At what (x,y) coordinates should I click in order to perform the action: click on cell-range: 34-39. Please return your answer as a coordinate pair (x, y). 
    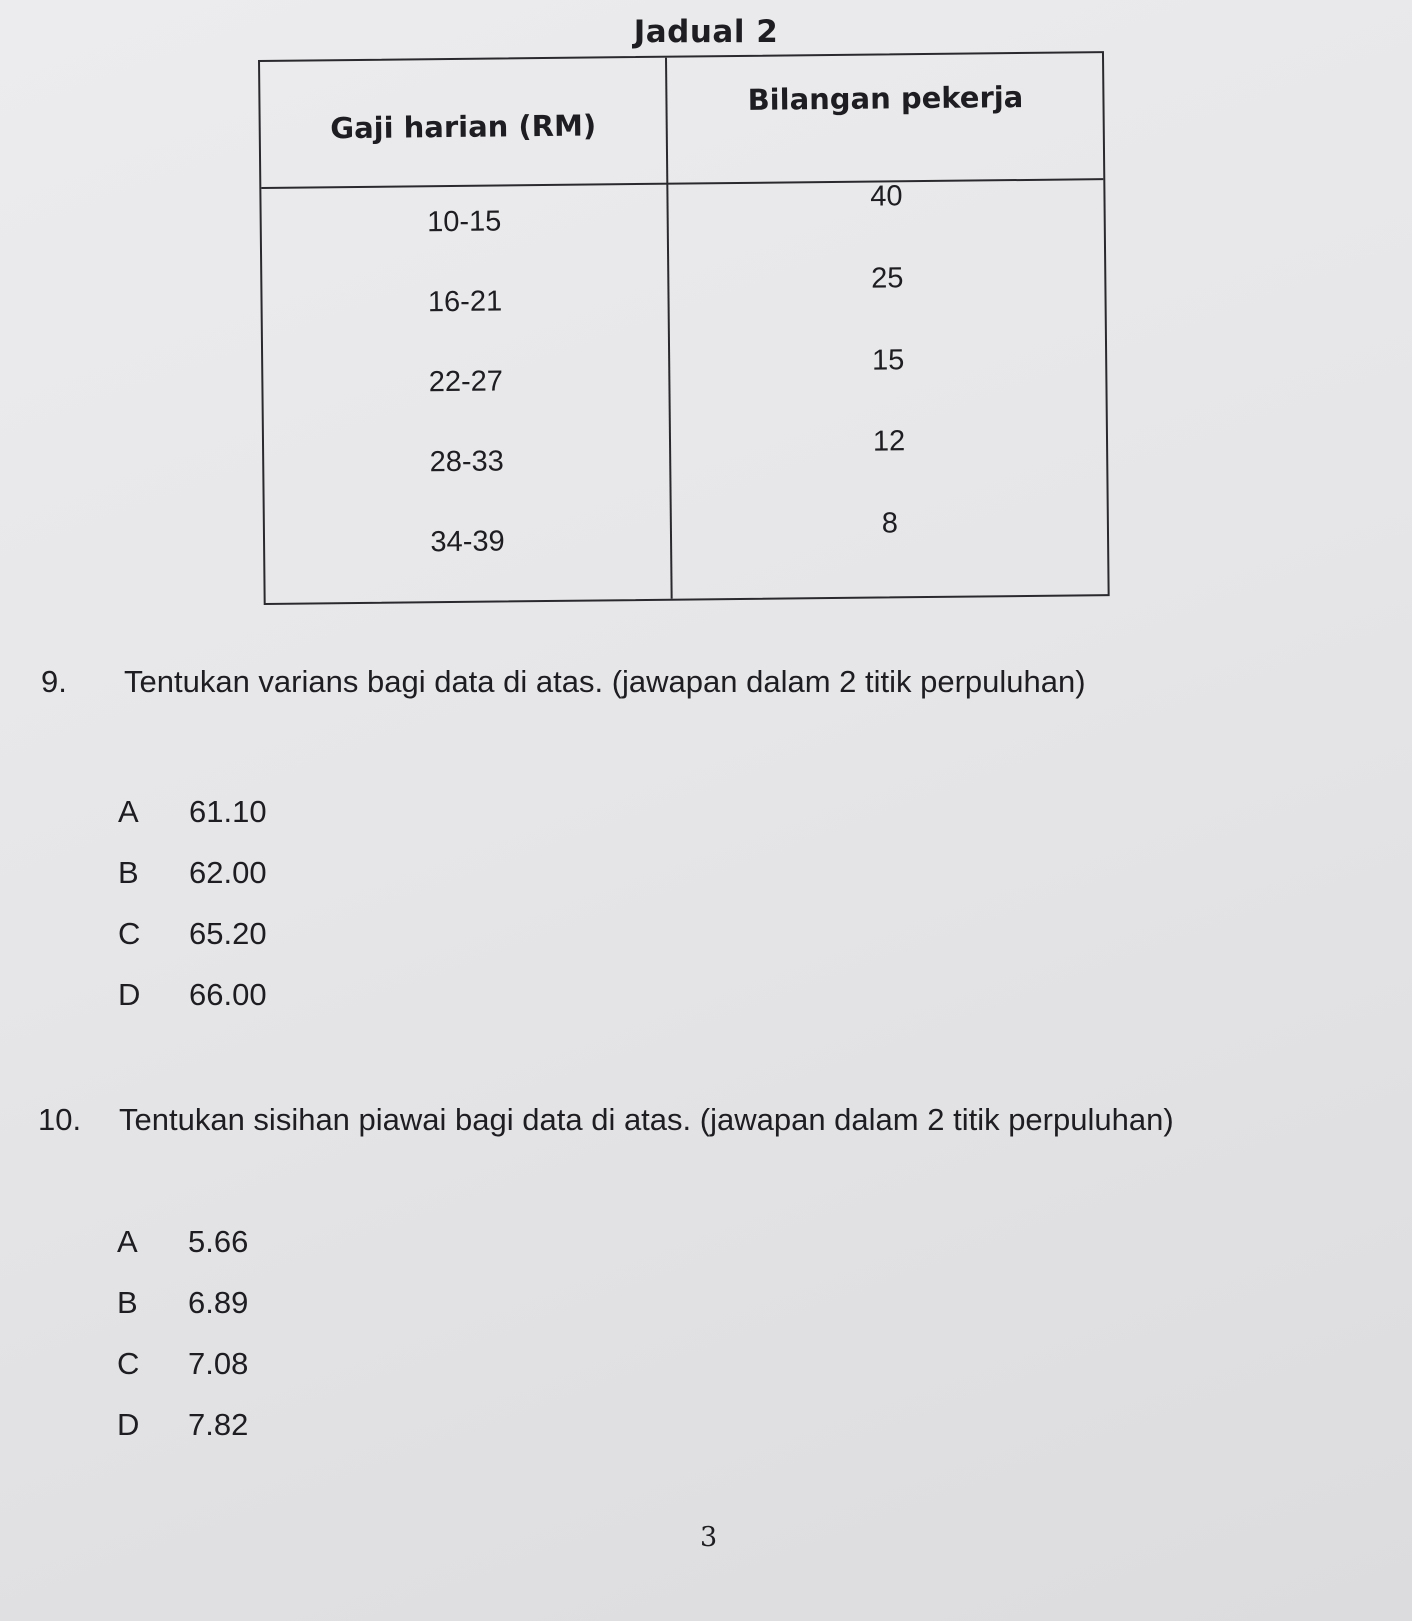
    Looking at the image, I should click on (467, 542).